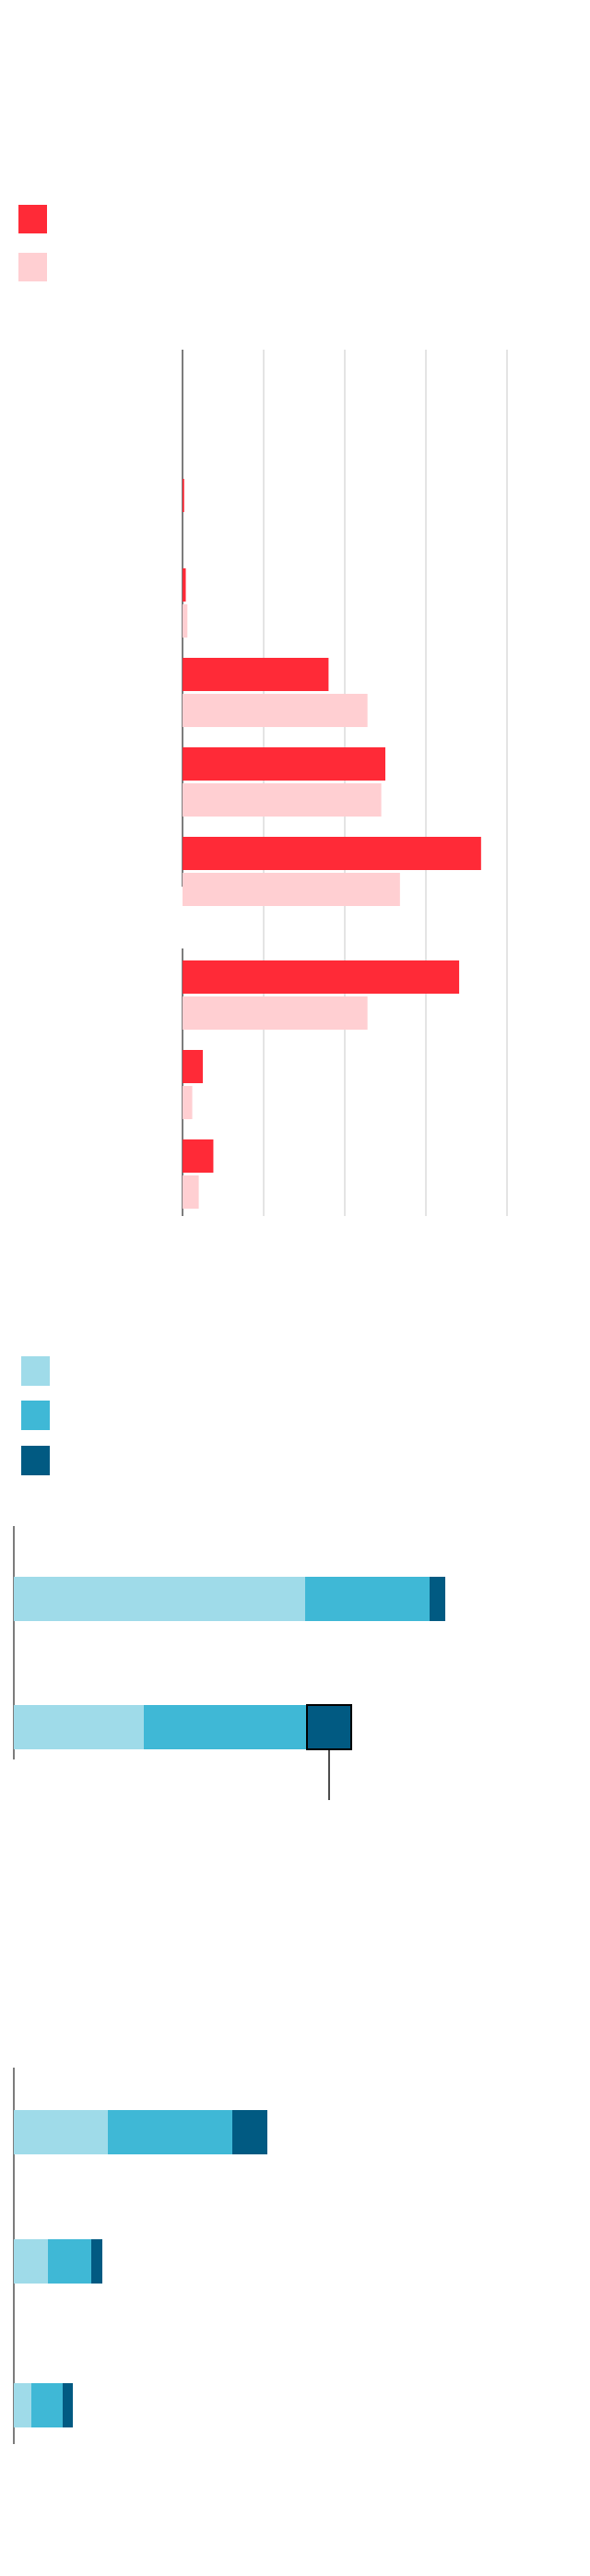  Describe the element at coordinates (329, 1727) in the screenshot. I see `highlighted-bar-segment` at that location.